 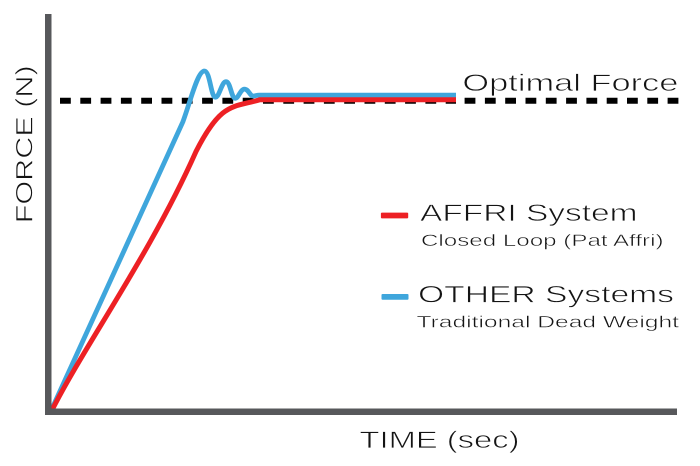 What do you see at coordinates (440, 440) in the screenshot?
I see `svg-text: TIME (sec)` at bounding box center [440, 440].